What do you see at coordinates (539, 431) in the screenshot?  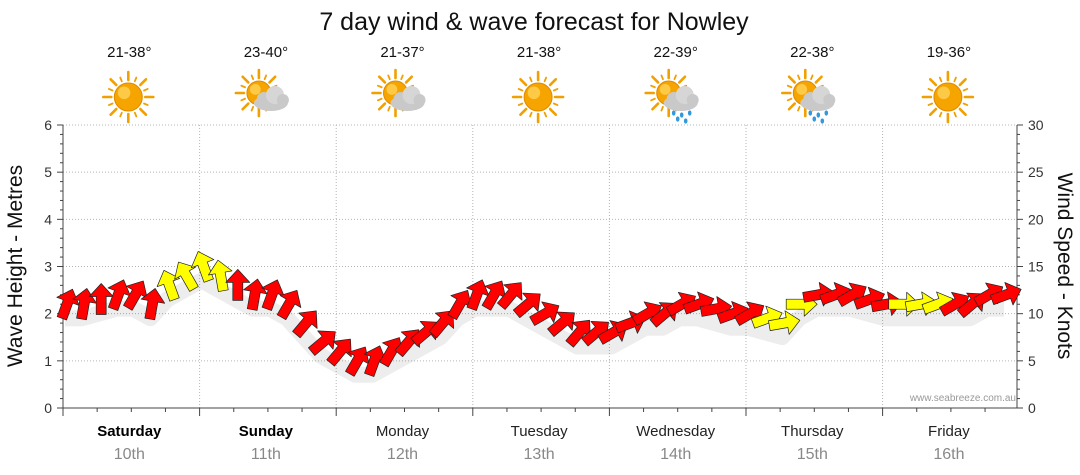 I see `day-name-label: Tuesday` at bounding box center [539, 431].